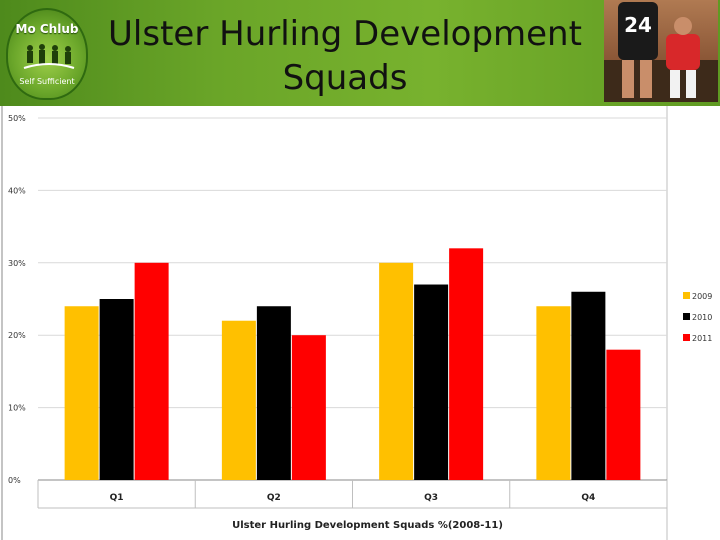  What do you see at coordinates (345, 78) in the screenshot?
I see `title-line-2: Squads` at bounding box center [345, 78].